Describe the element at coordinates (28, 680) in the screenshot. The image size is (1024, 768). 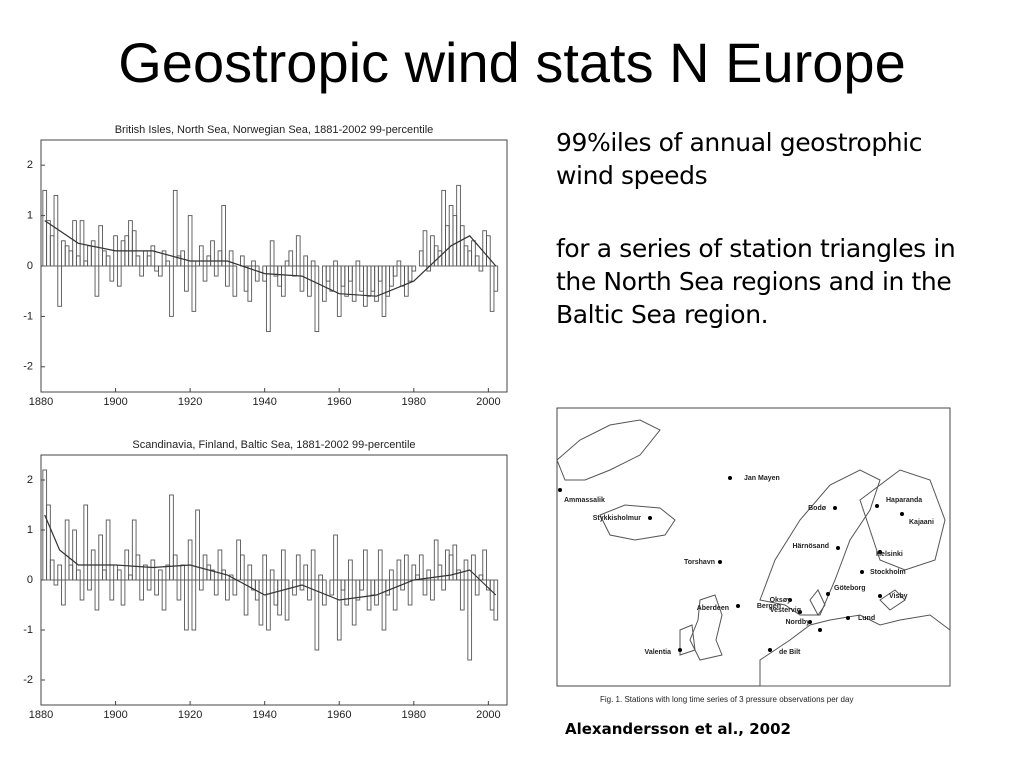
I see `y-tick-label: -2` at that location.